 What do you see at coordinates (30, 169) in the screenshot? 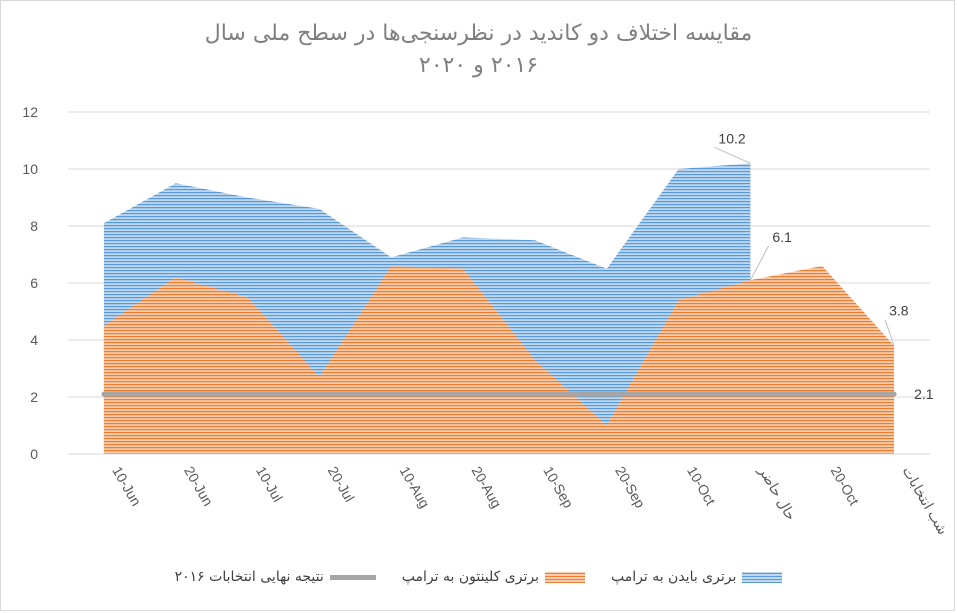
I see `y-tick-label: 10` at bounding box center [30, 169].